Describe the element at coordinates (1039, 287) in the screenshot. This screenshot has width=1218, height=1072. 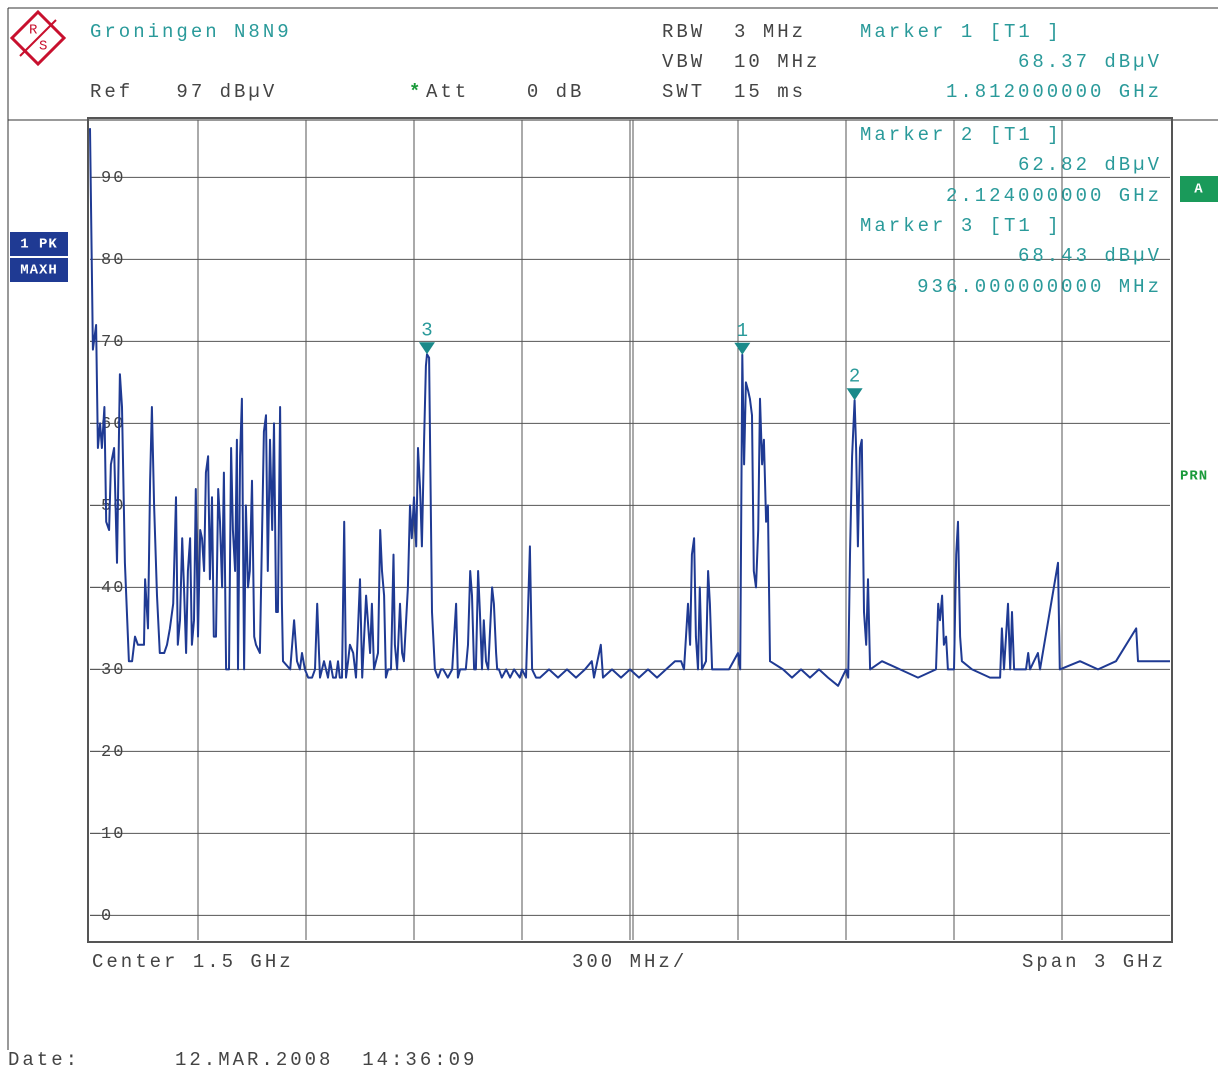
I see `marker-frequency: 936.000000000 MHz` at that location.